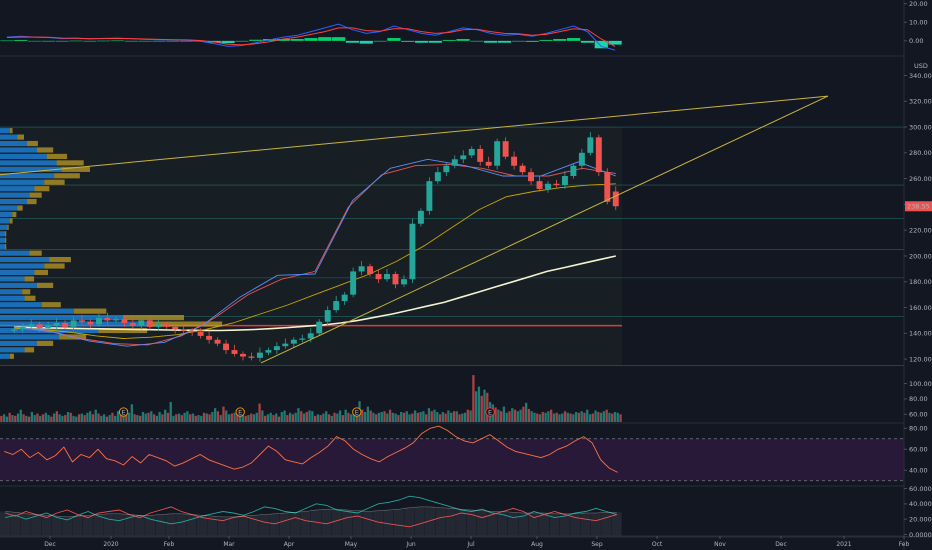 Image resolution: width=932 pixels, height=550 pixels. I want to click on dmi-pane, so click(311, 515).